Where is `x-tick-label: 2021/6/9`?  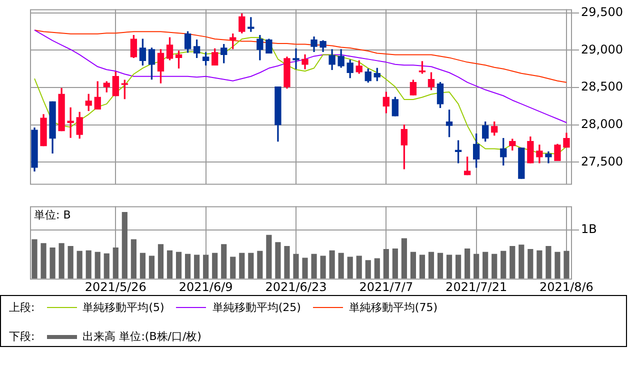
x-tick-label: 2021/6/9 is located at coordinates (205, 287).